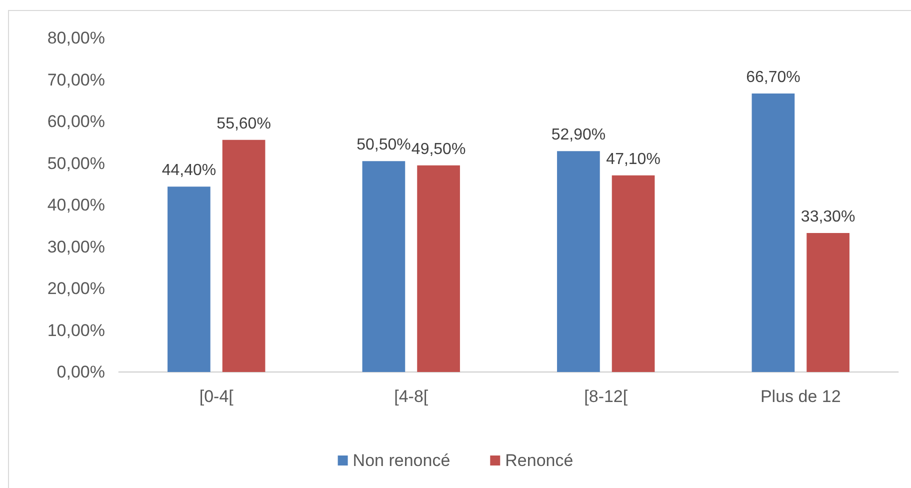  Describe the element at coordinates (76, 163) in the screenshot. I see `y-tick-label: 50,00%` at that location.